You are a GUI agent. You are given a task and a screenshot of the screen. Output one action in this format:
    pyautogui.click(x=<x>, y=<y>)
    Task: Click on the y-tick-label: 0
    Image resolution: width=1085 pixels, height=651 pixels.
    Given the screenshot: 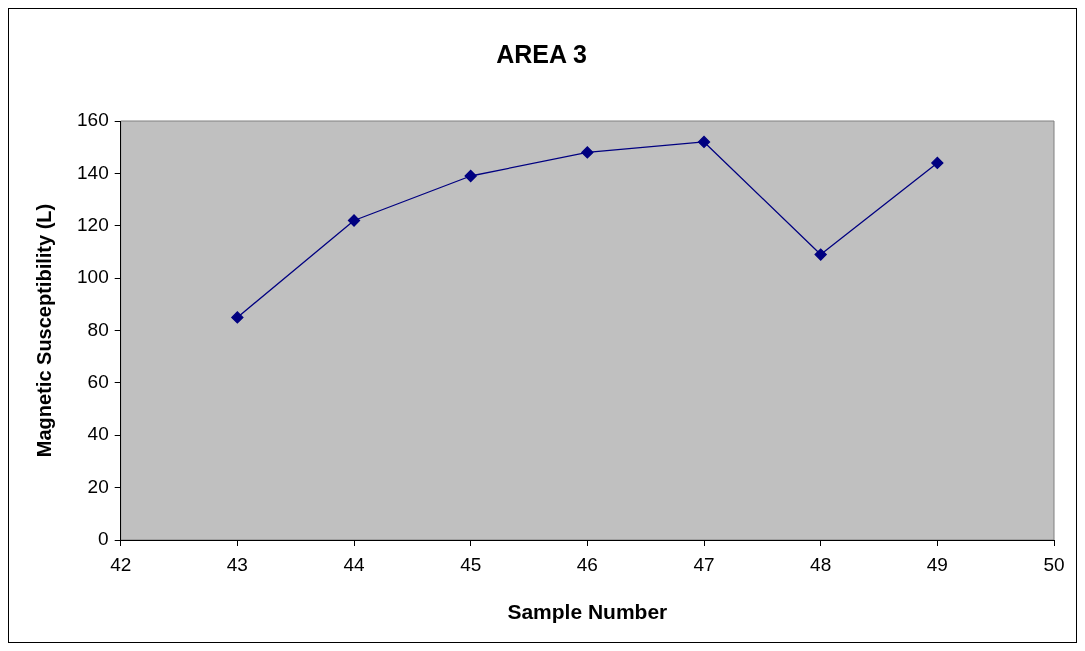 What is the action you would take?
    pyautogui.click(x=103, y=539)
    